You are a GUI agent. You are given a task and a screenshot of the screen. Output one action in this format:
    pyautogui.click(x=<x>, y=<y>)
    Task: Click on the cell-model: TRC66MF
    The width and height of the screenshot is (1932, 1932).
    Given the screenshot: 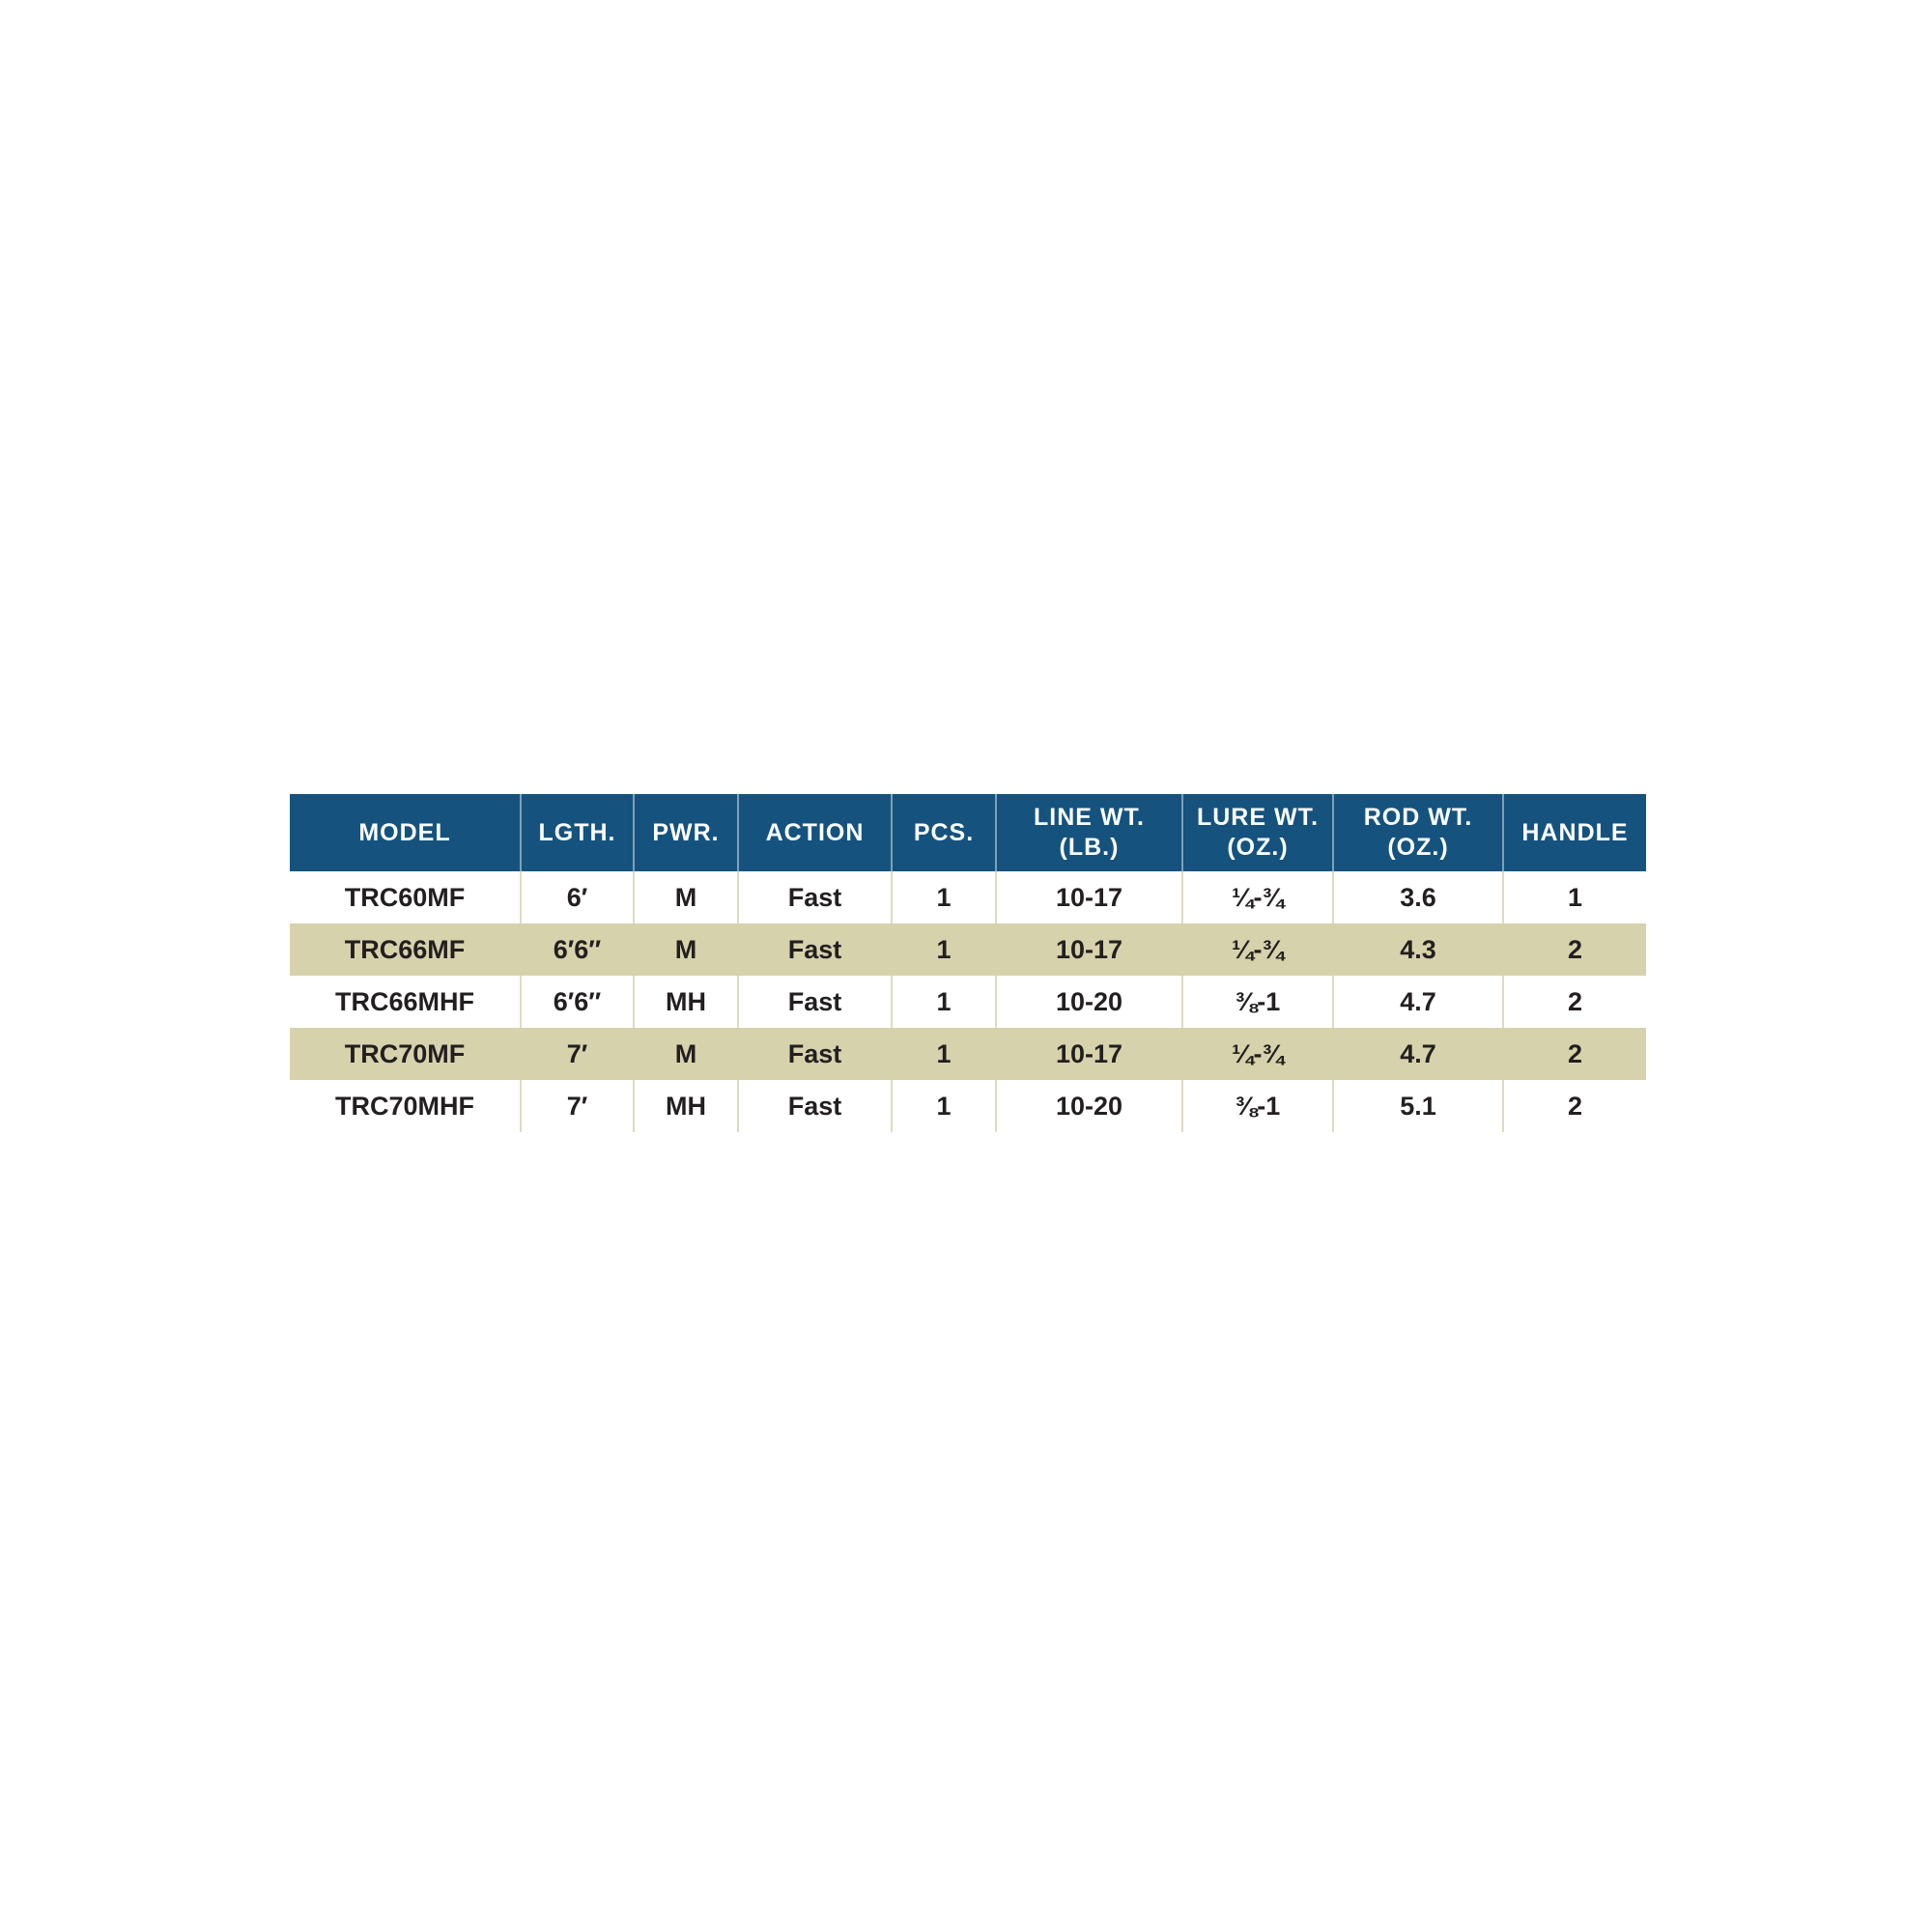 What is the action you would take?
    pyautogui.click(x=405, y=949)
    